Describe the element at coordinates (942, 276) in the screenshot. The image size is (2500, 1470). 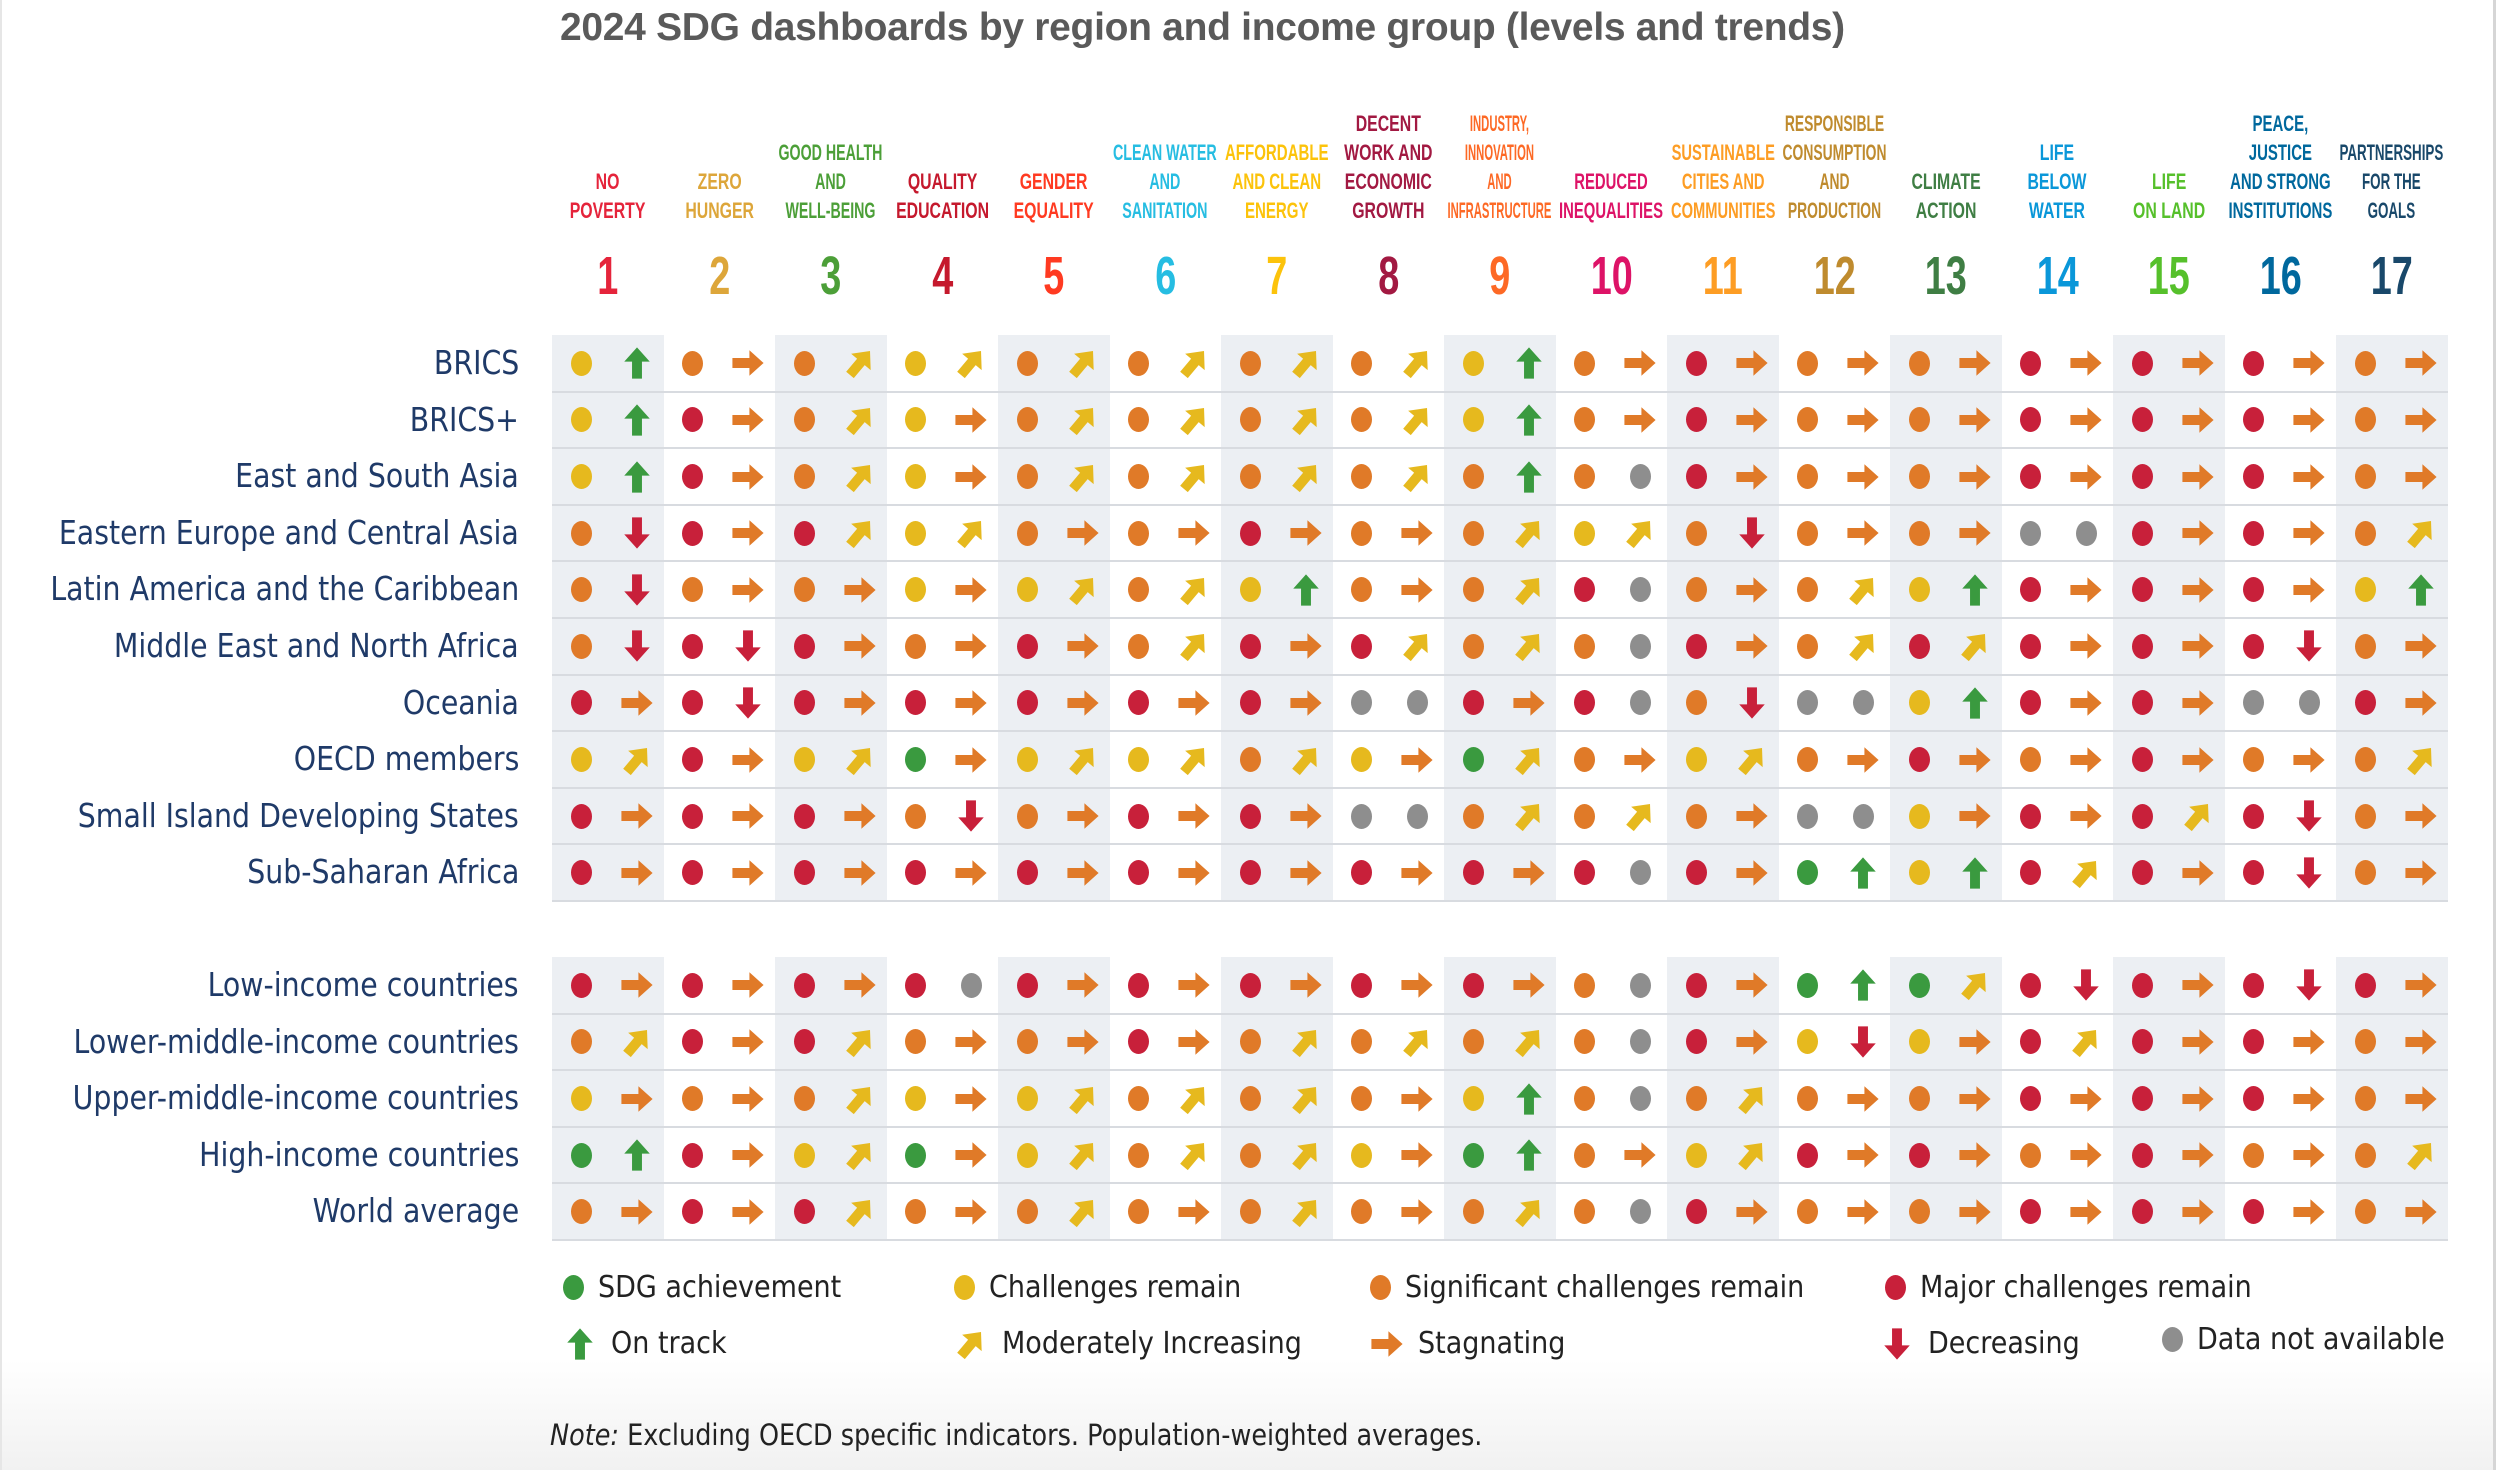
I see `goal-number: 4` at that location.